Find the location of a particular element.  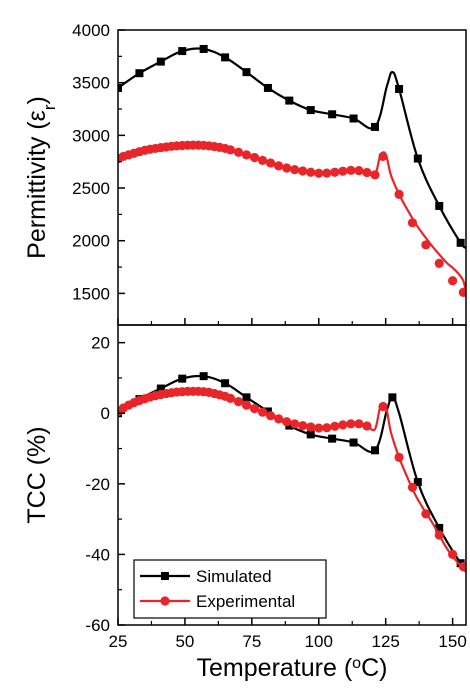

y-tick-label: 1500 is located at coordinates (91, 293).